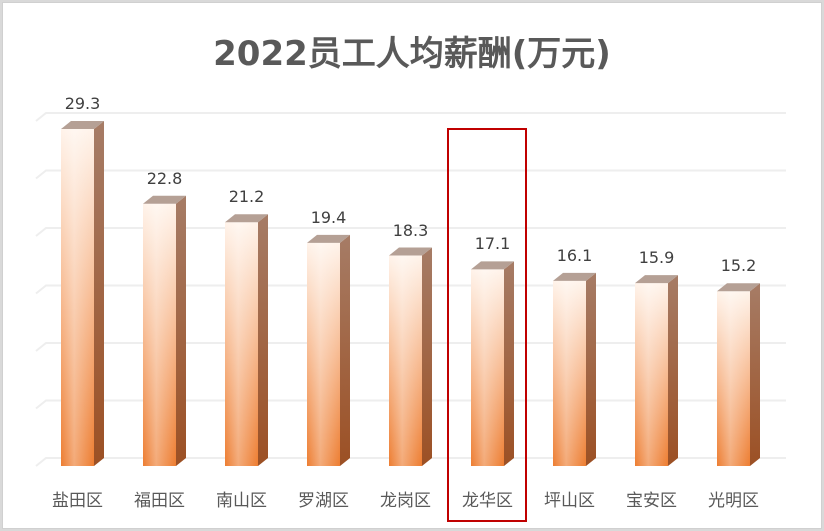  What do you see at coordinates (656, 258) in the screenshot?
I see `data-label: 15.9` at bounding box center [656, 258].